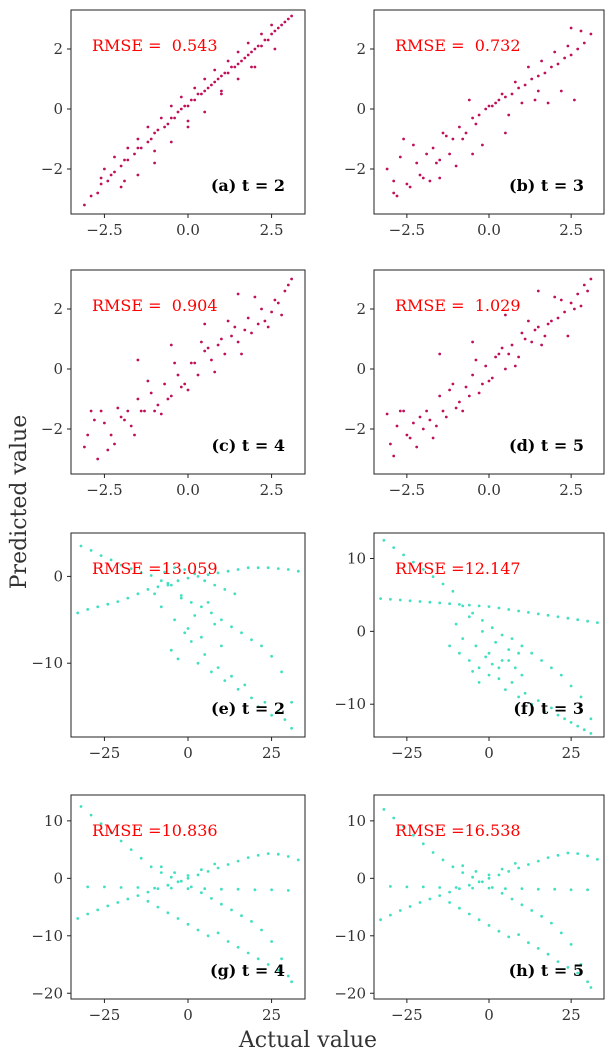  I want to click on x-tick-label: 0, so click(489, 753).